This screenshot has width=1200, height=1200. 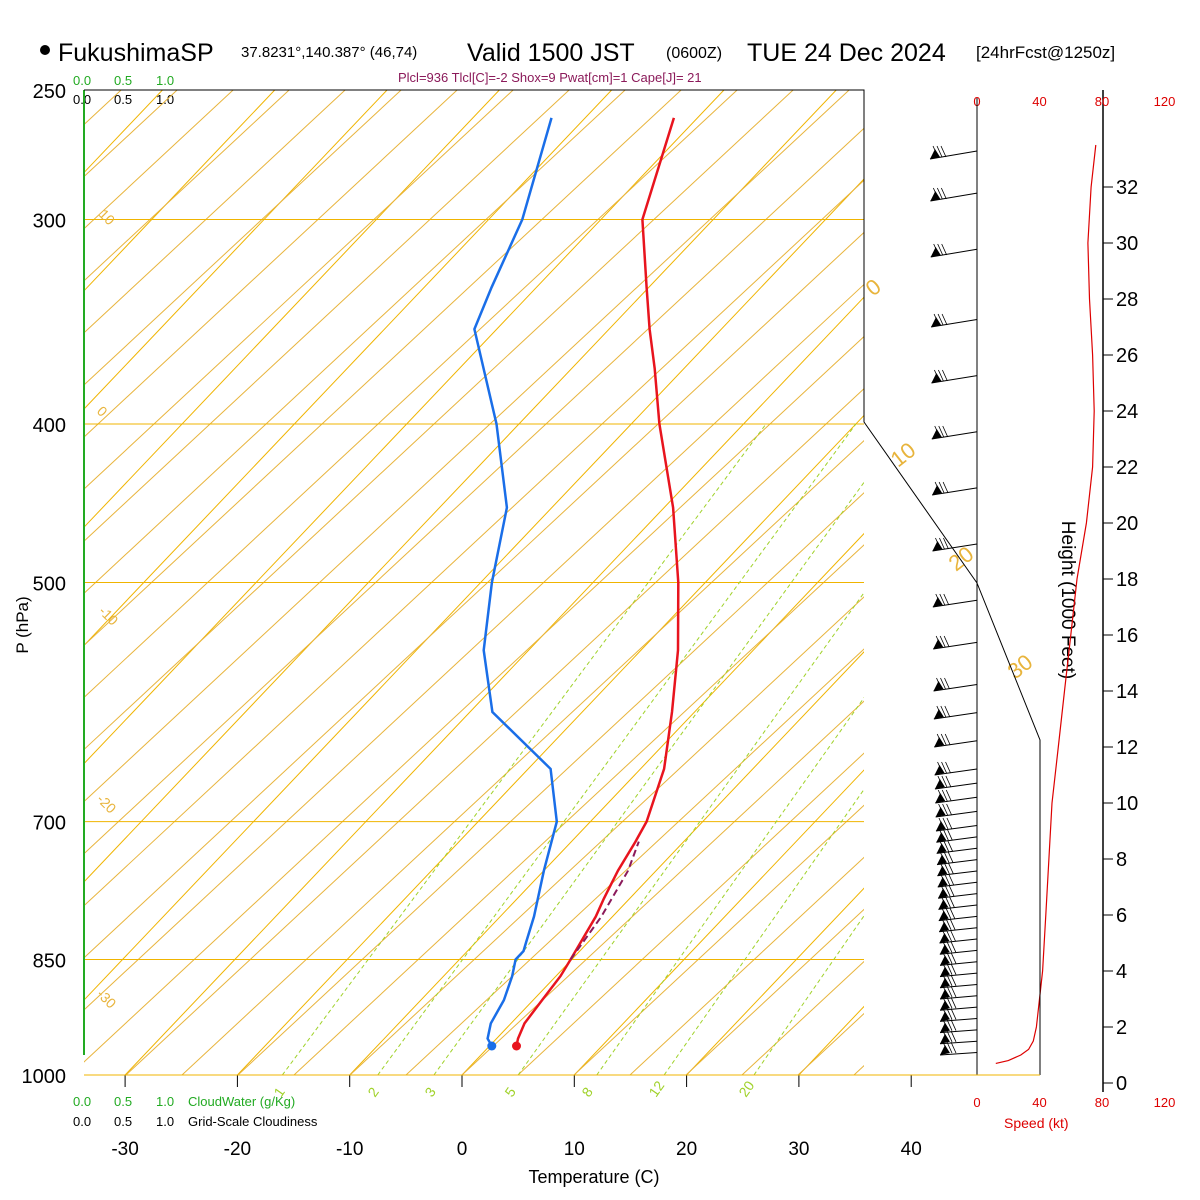 What do you see at coordinates (462, 1149) in the screenshot?
I see `temperature-tick-label: 0` at bounding box center [462, 1149].